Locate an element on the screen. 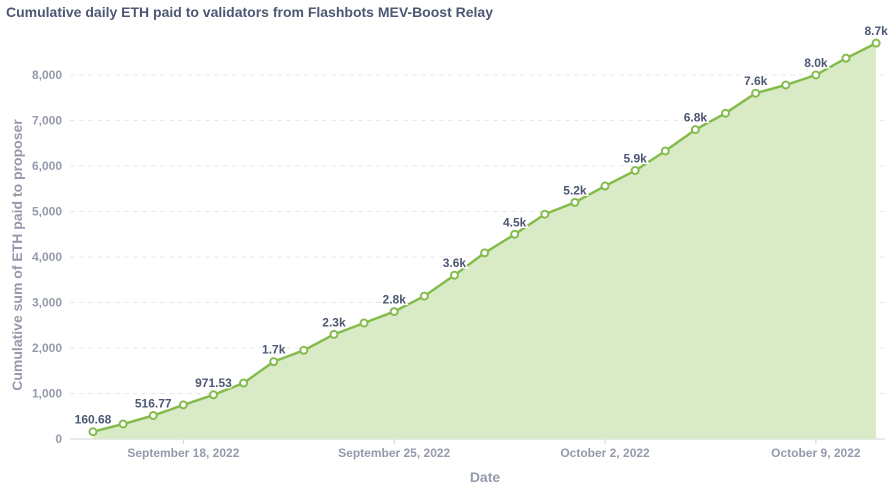  data-label: 3.6k is located at coordinates (455, 263).